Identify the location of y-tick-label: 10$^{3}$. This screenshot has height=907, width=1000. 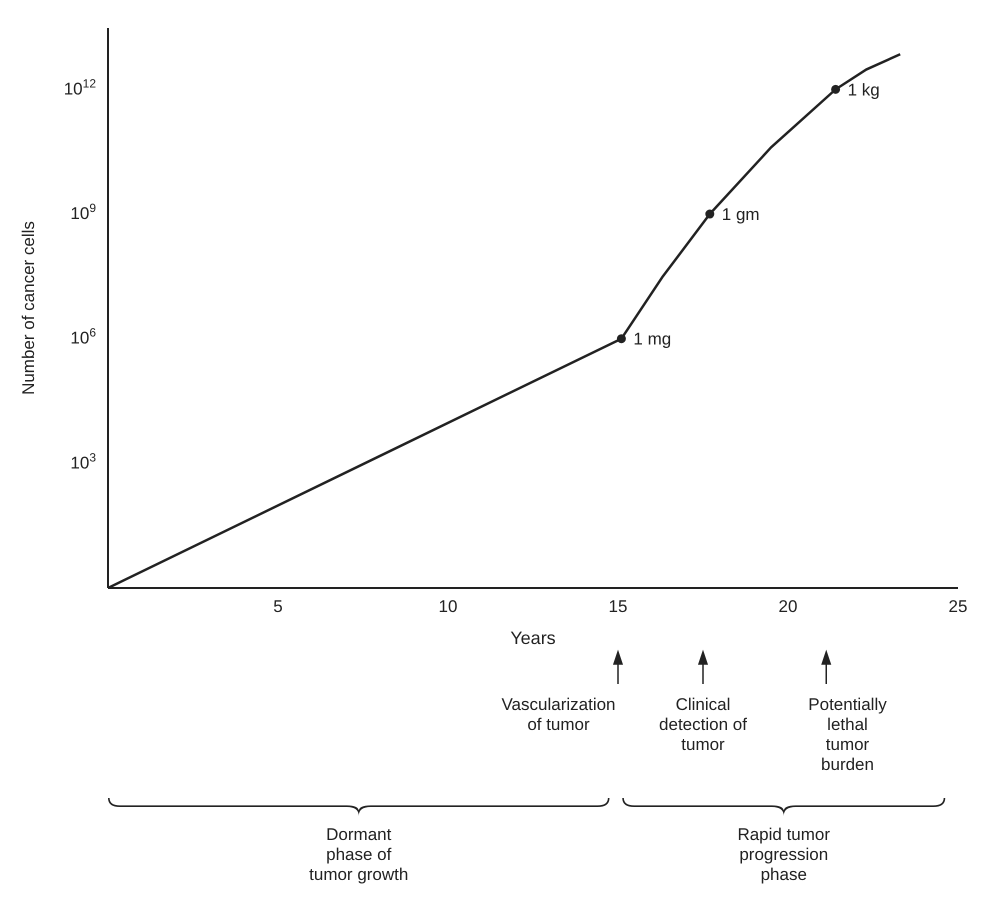
(83, 461).